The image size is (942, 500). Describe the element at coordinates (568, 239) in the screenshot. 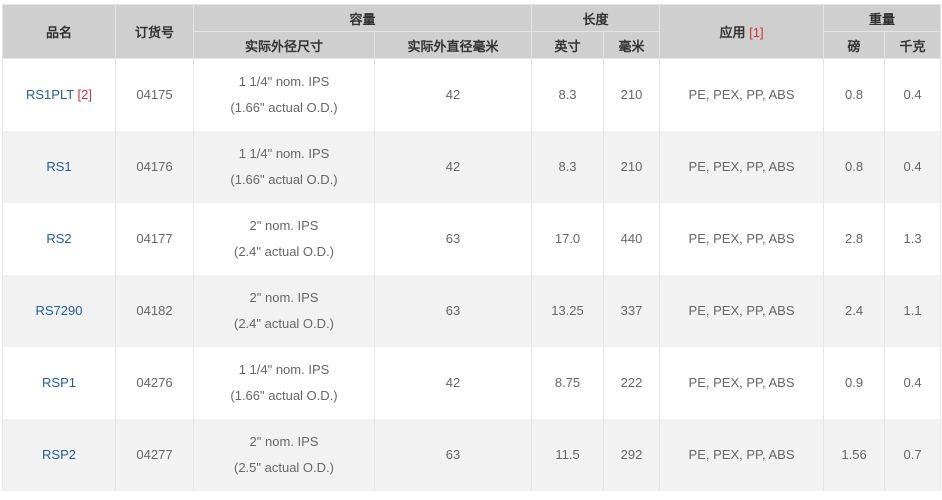

I see `cell-len-in: 17.0` at that location.